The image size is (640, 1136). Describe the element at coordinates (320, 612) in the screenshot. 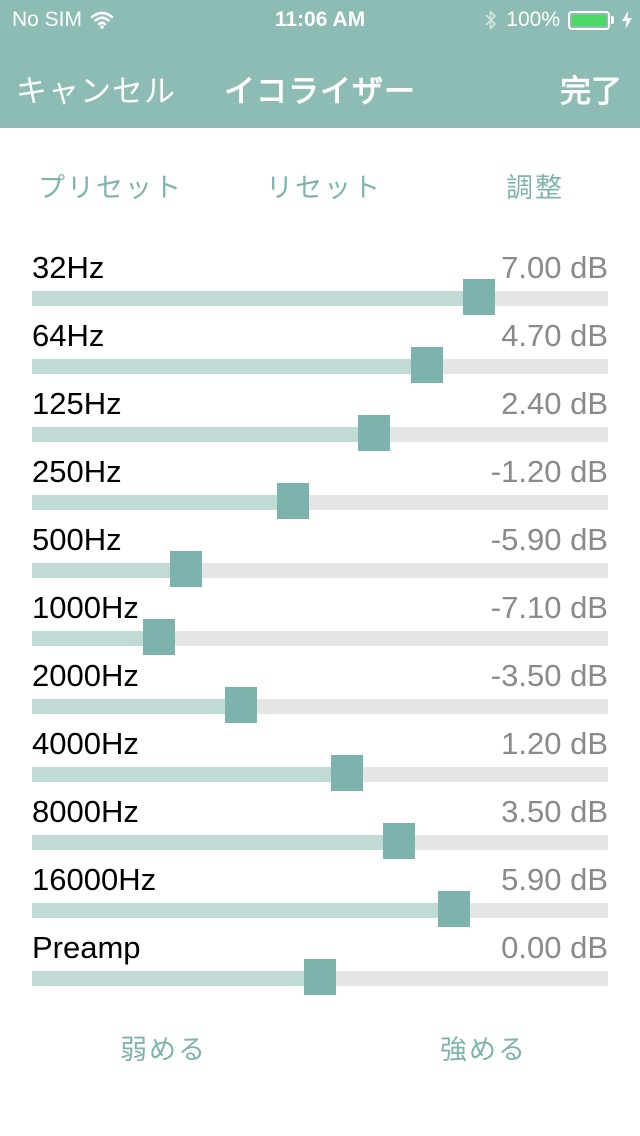

I see `eq-band-row: 1000Hz -7.10 dB` at that location.